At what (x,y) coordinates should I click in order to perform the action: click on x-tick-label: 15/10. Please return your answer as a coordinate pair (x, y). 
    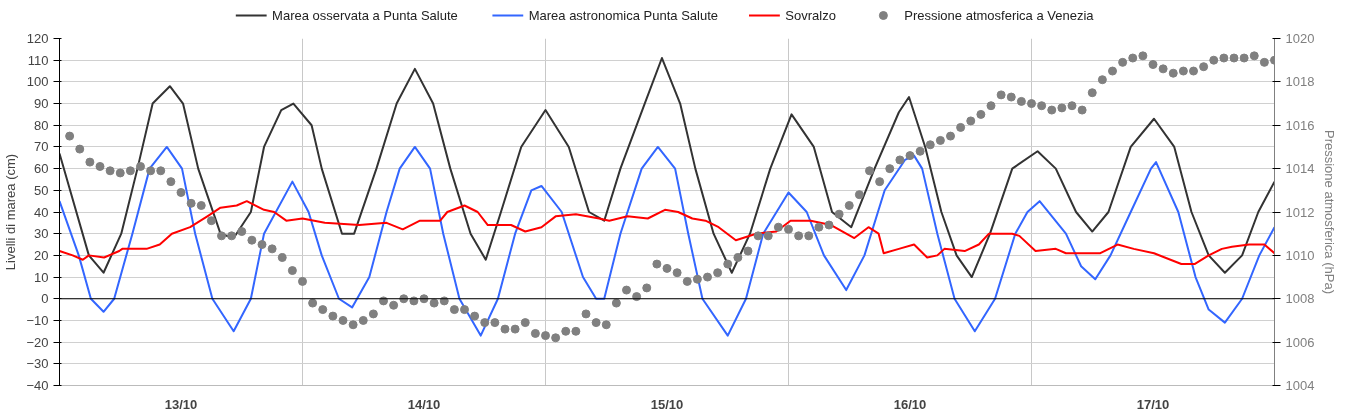
    Looking at the image, I should click on (667, 404).